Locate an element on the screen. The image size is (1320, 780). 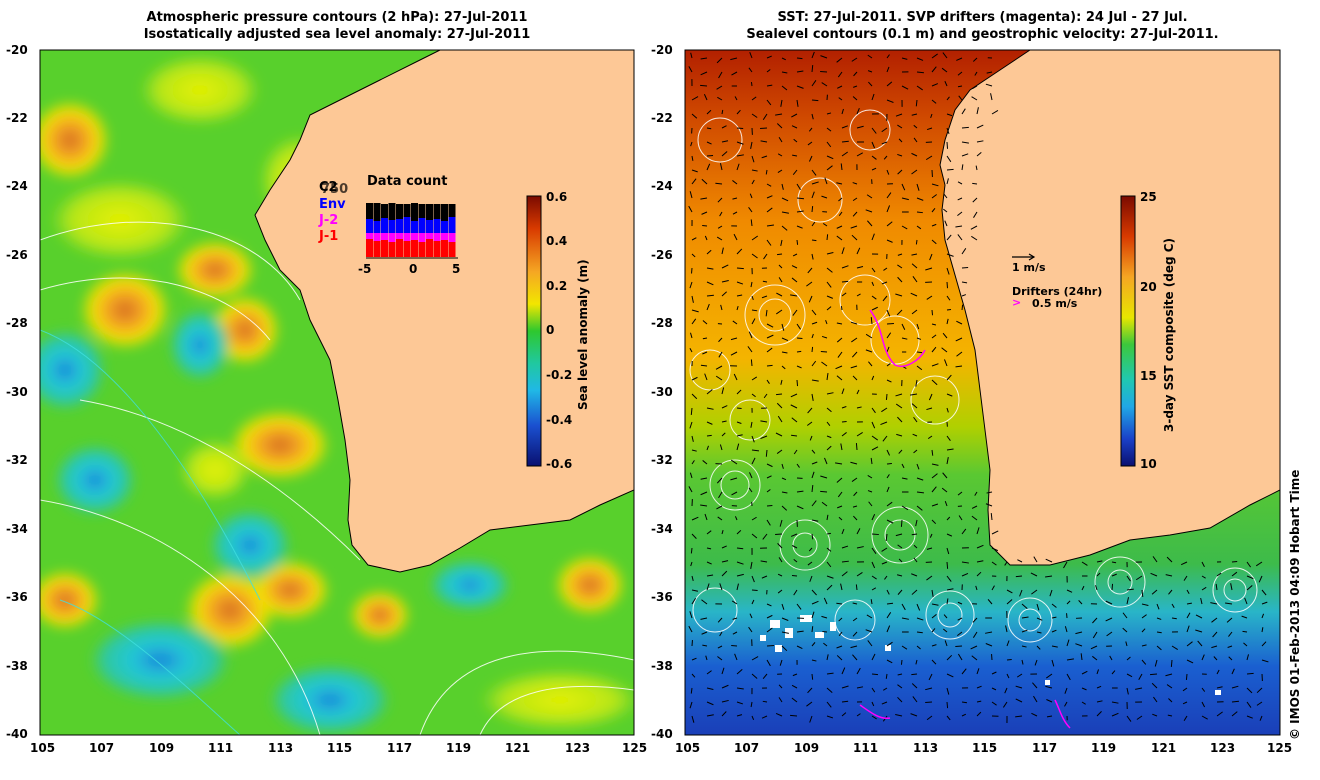
lon-tick: 121 is located at coordinates (1164, 748).